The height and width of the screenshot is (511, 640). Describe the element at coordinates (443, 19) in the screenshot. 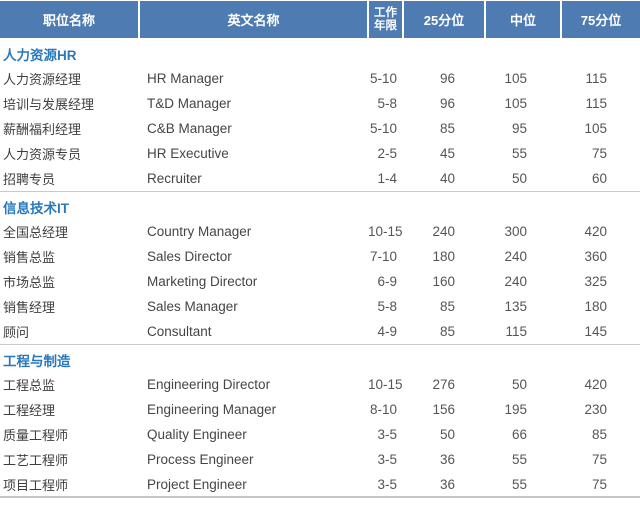

I see `col-header-p25: 25分位` at that location.